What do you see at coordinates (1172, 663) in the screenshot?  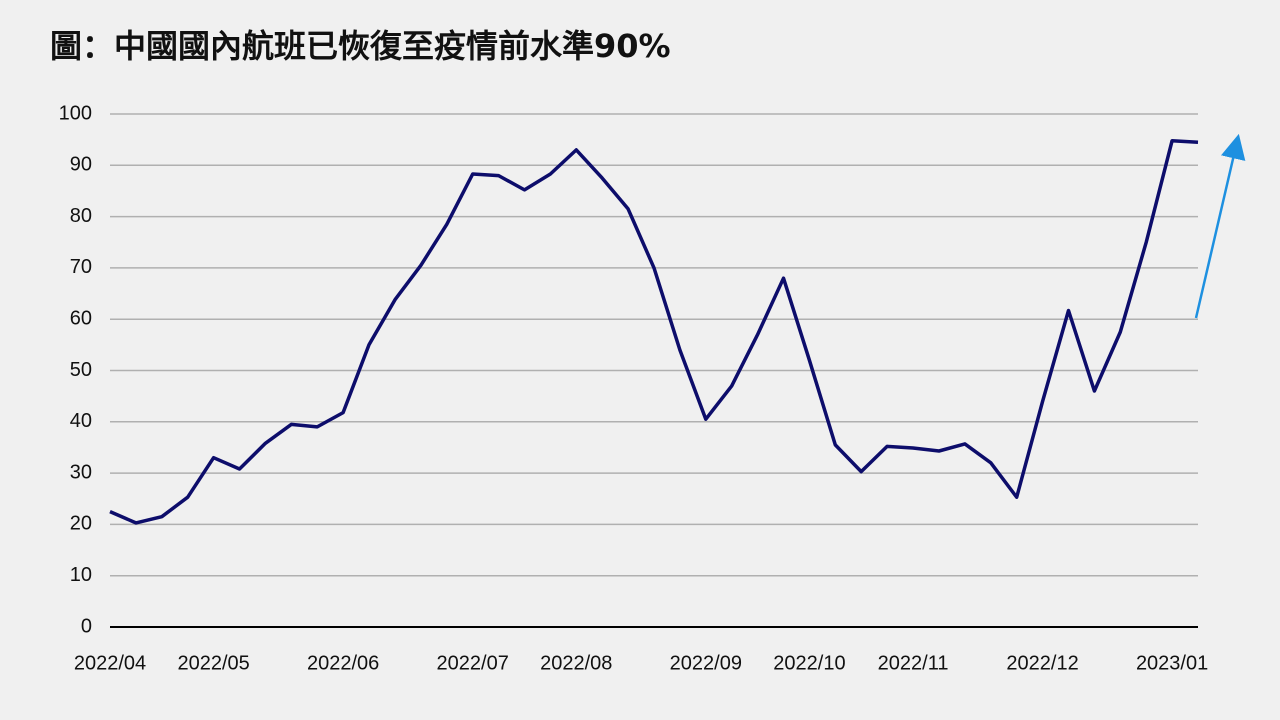 I see `x-tick-label: 2023/01` at bounding box center [1172, 663].